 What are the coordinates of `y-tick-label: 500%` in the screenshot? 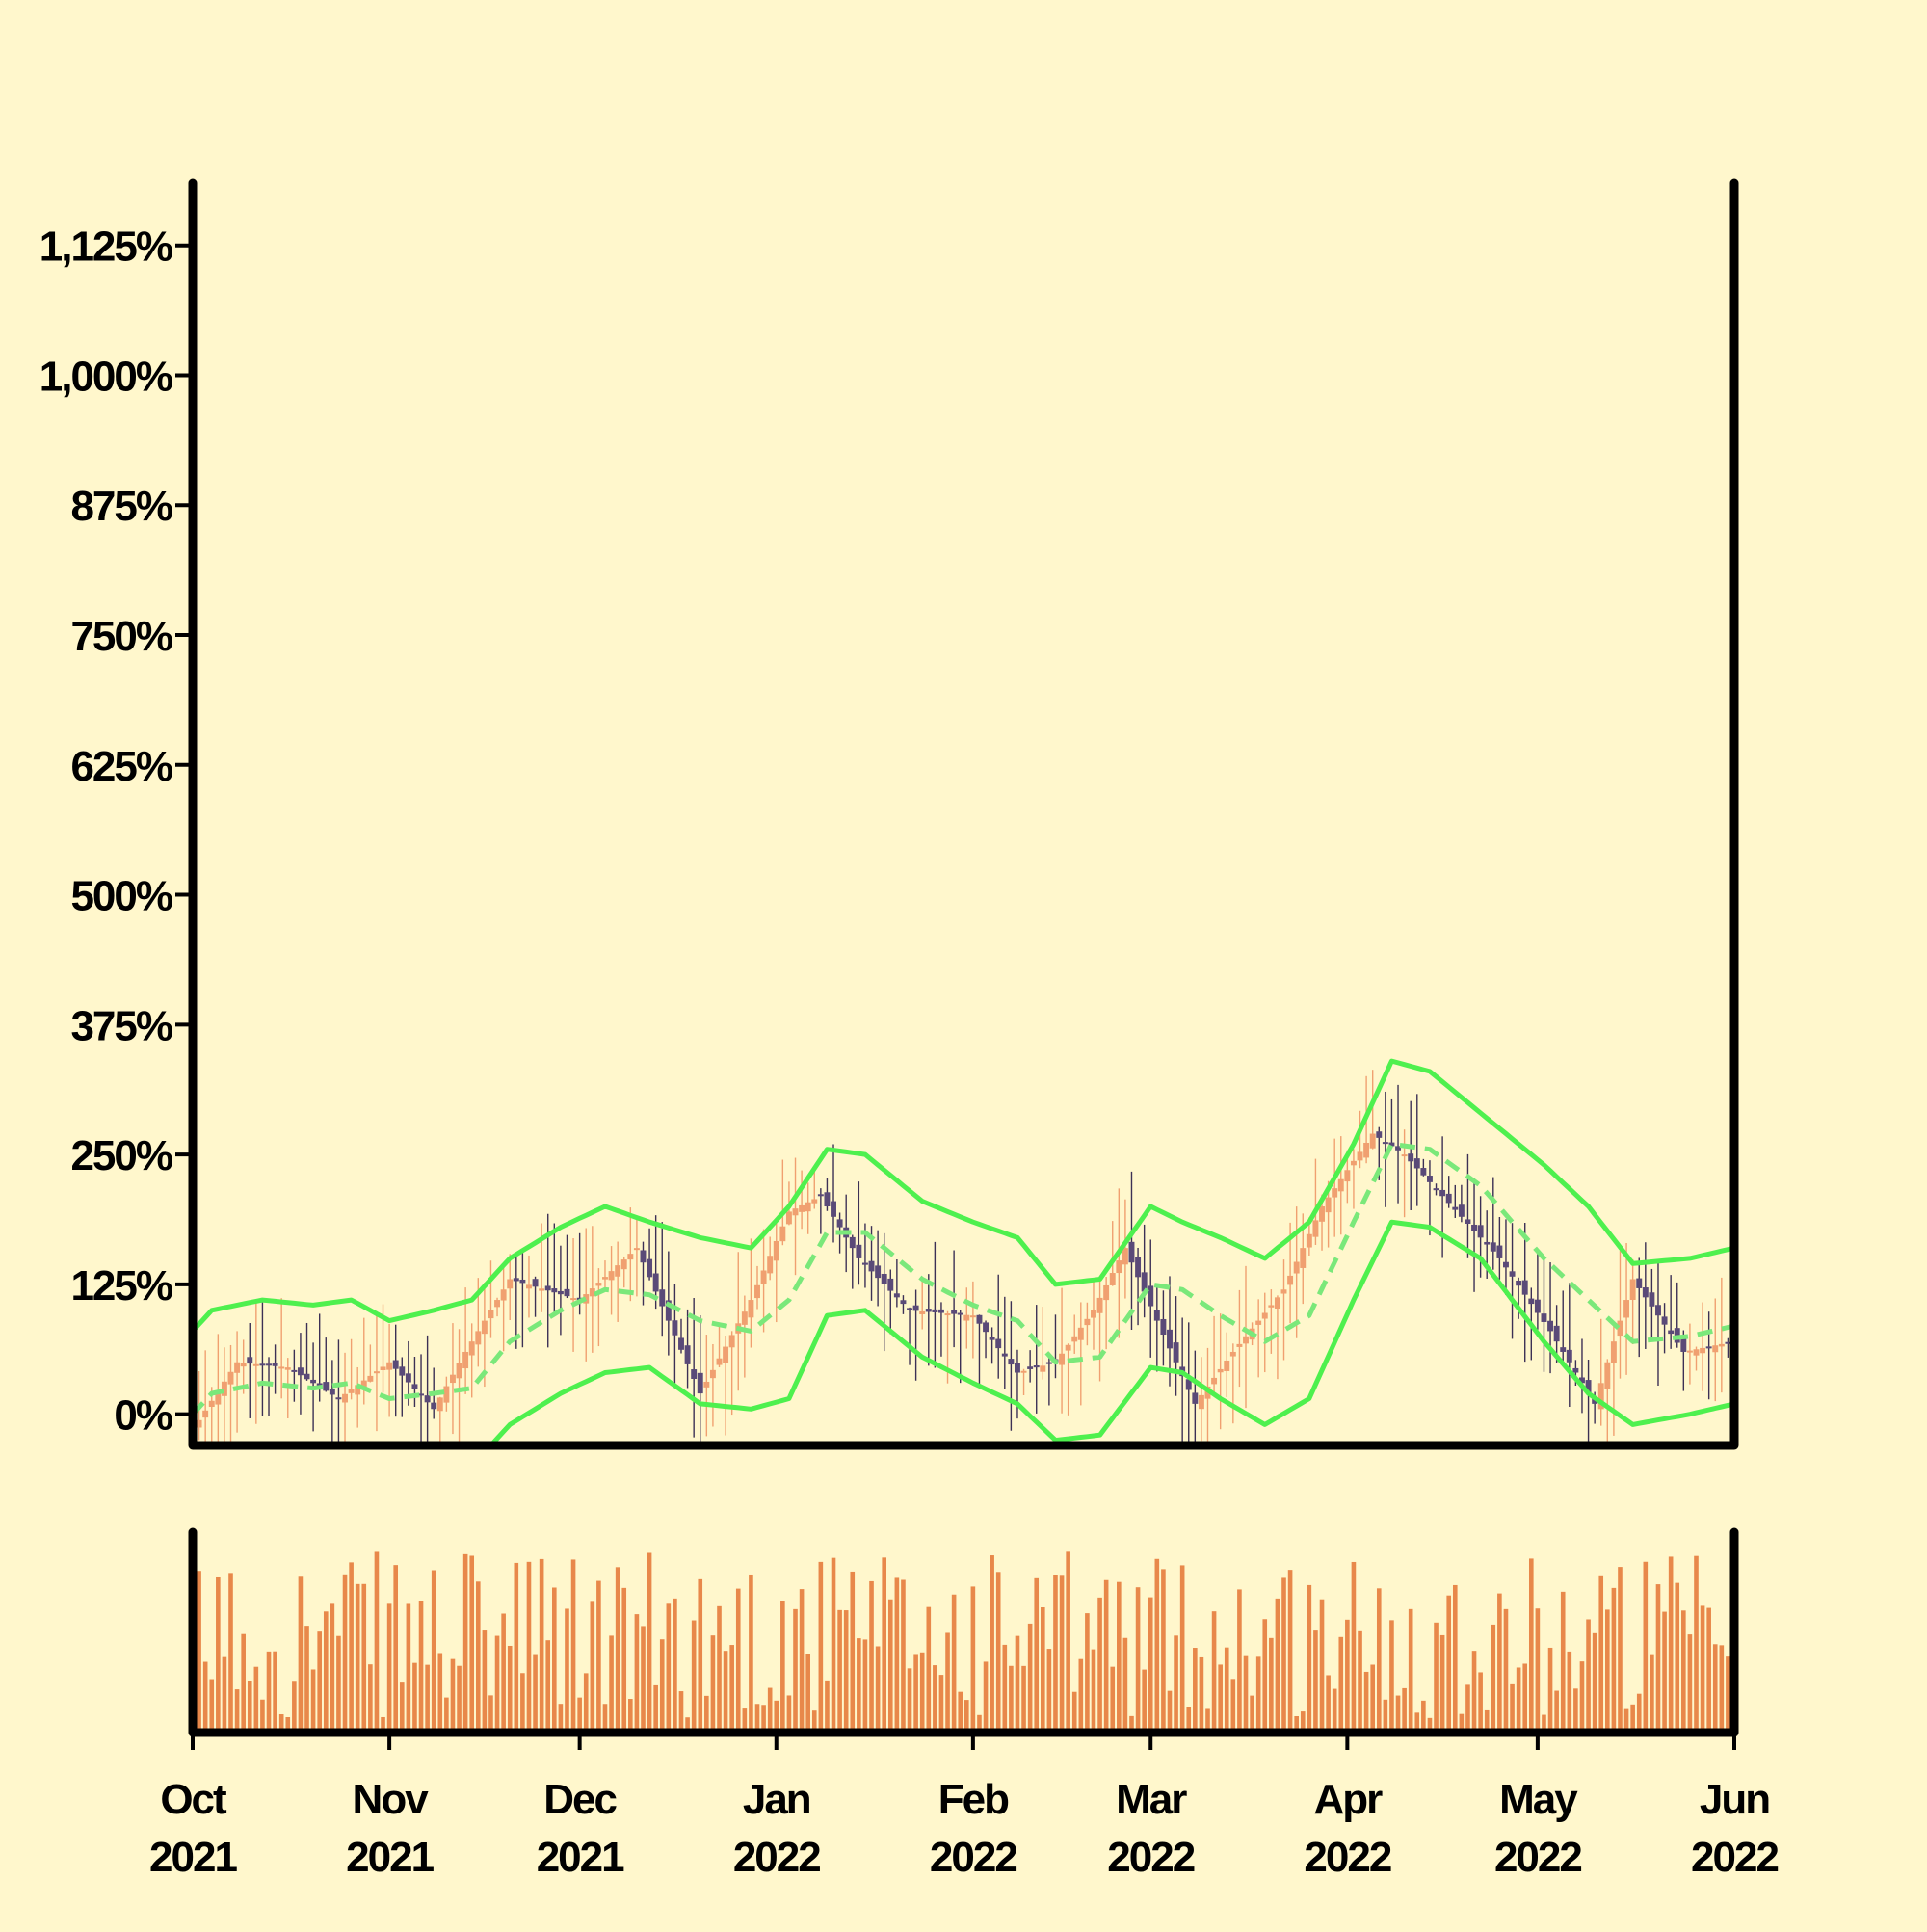 It's located at (121, 896).